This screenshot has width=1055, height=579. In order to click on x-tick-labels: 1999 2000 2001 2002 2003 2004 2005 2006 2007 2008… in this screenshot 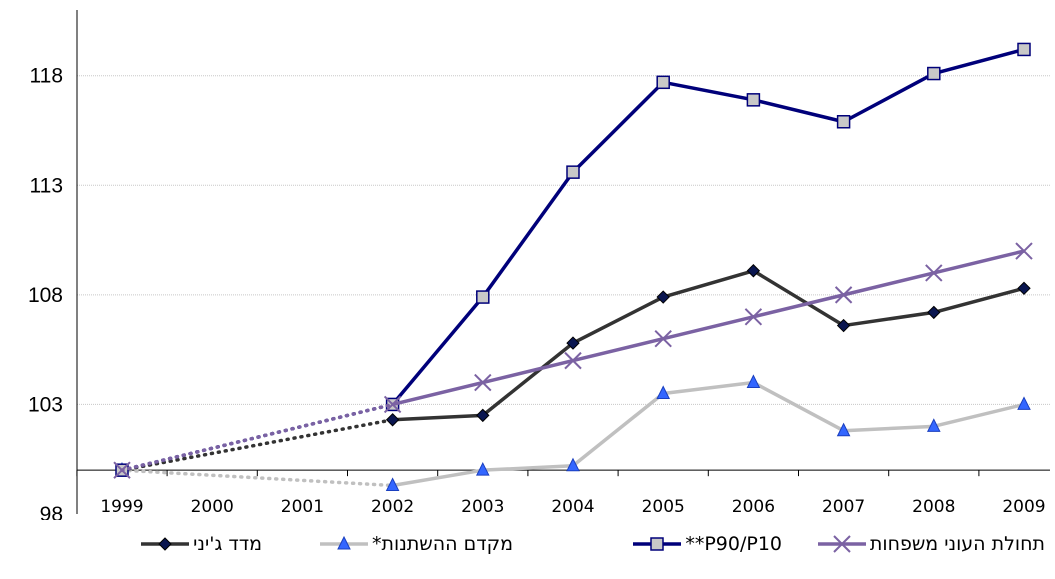, I will do `click(572, 507)`.